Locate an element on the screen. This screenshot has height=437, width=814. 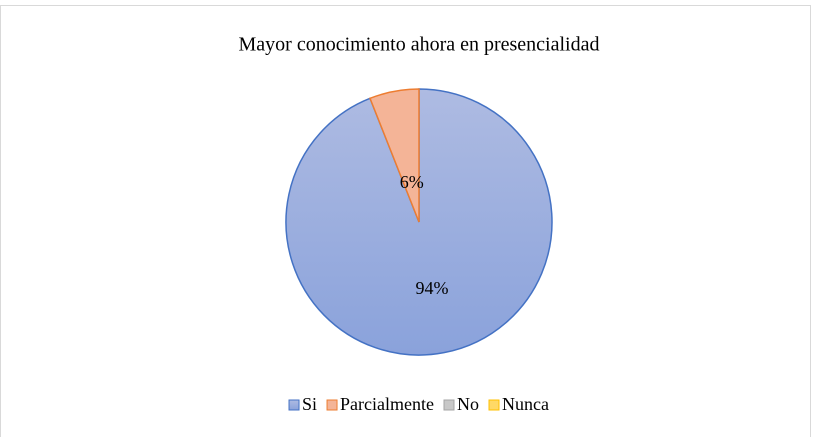
legend-label: Si is located at coordinates (309, 404).